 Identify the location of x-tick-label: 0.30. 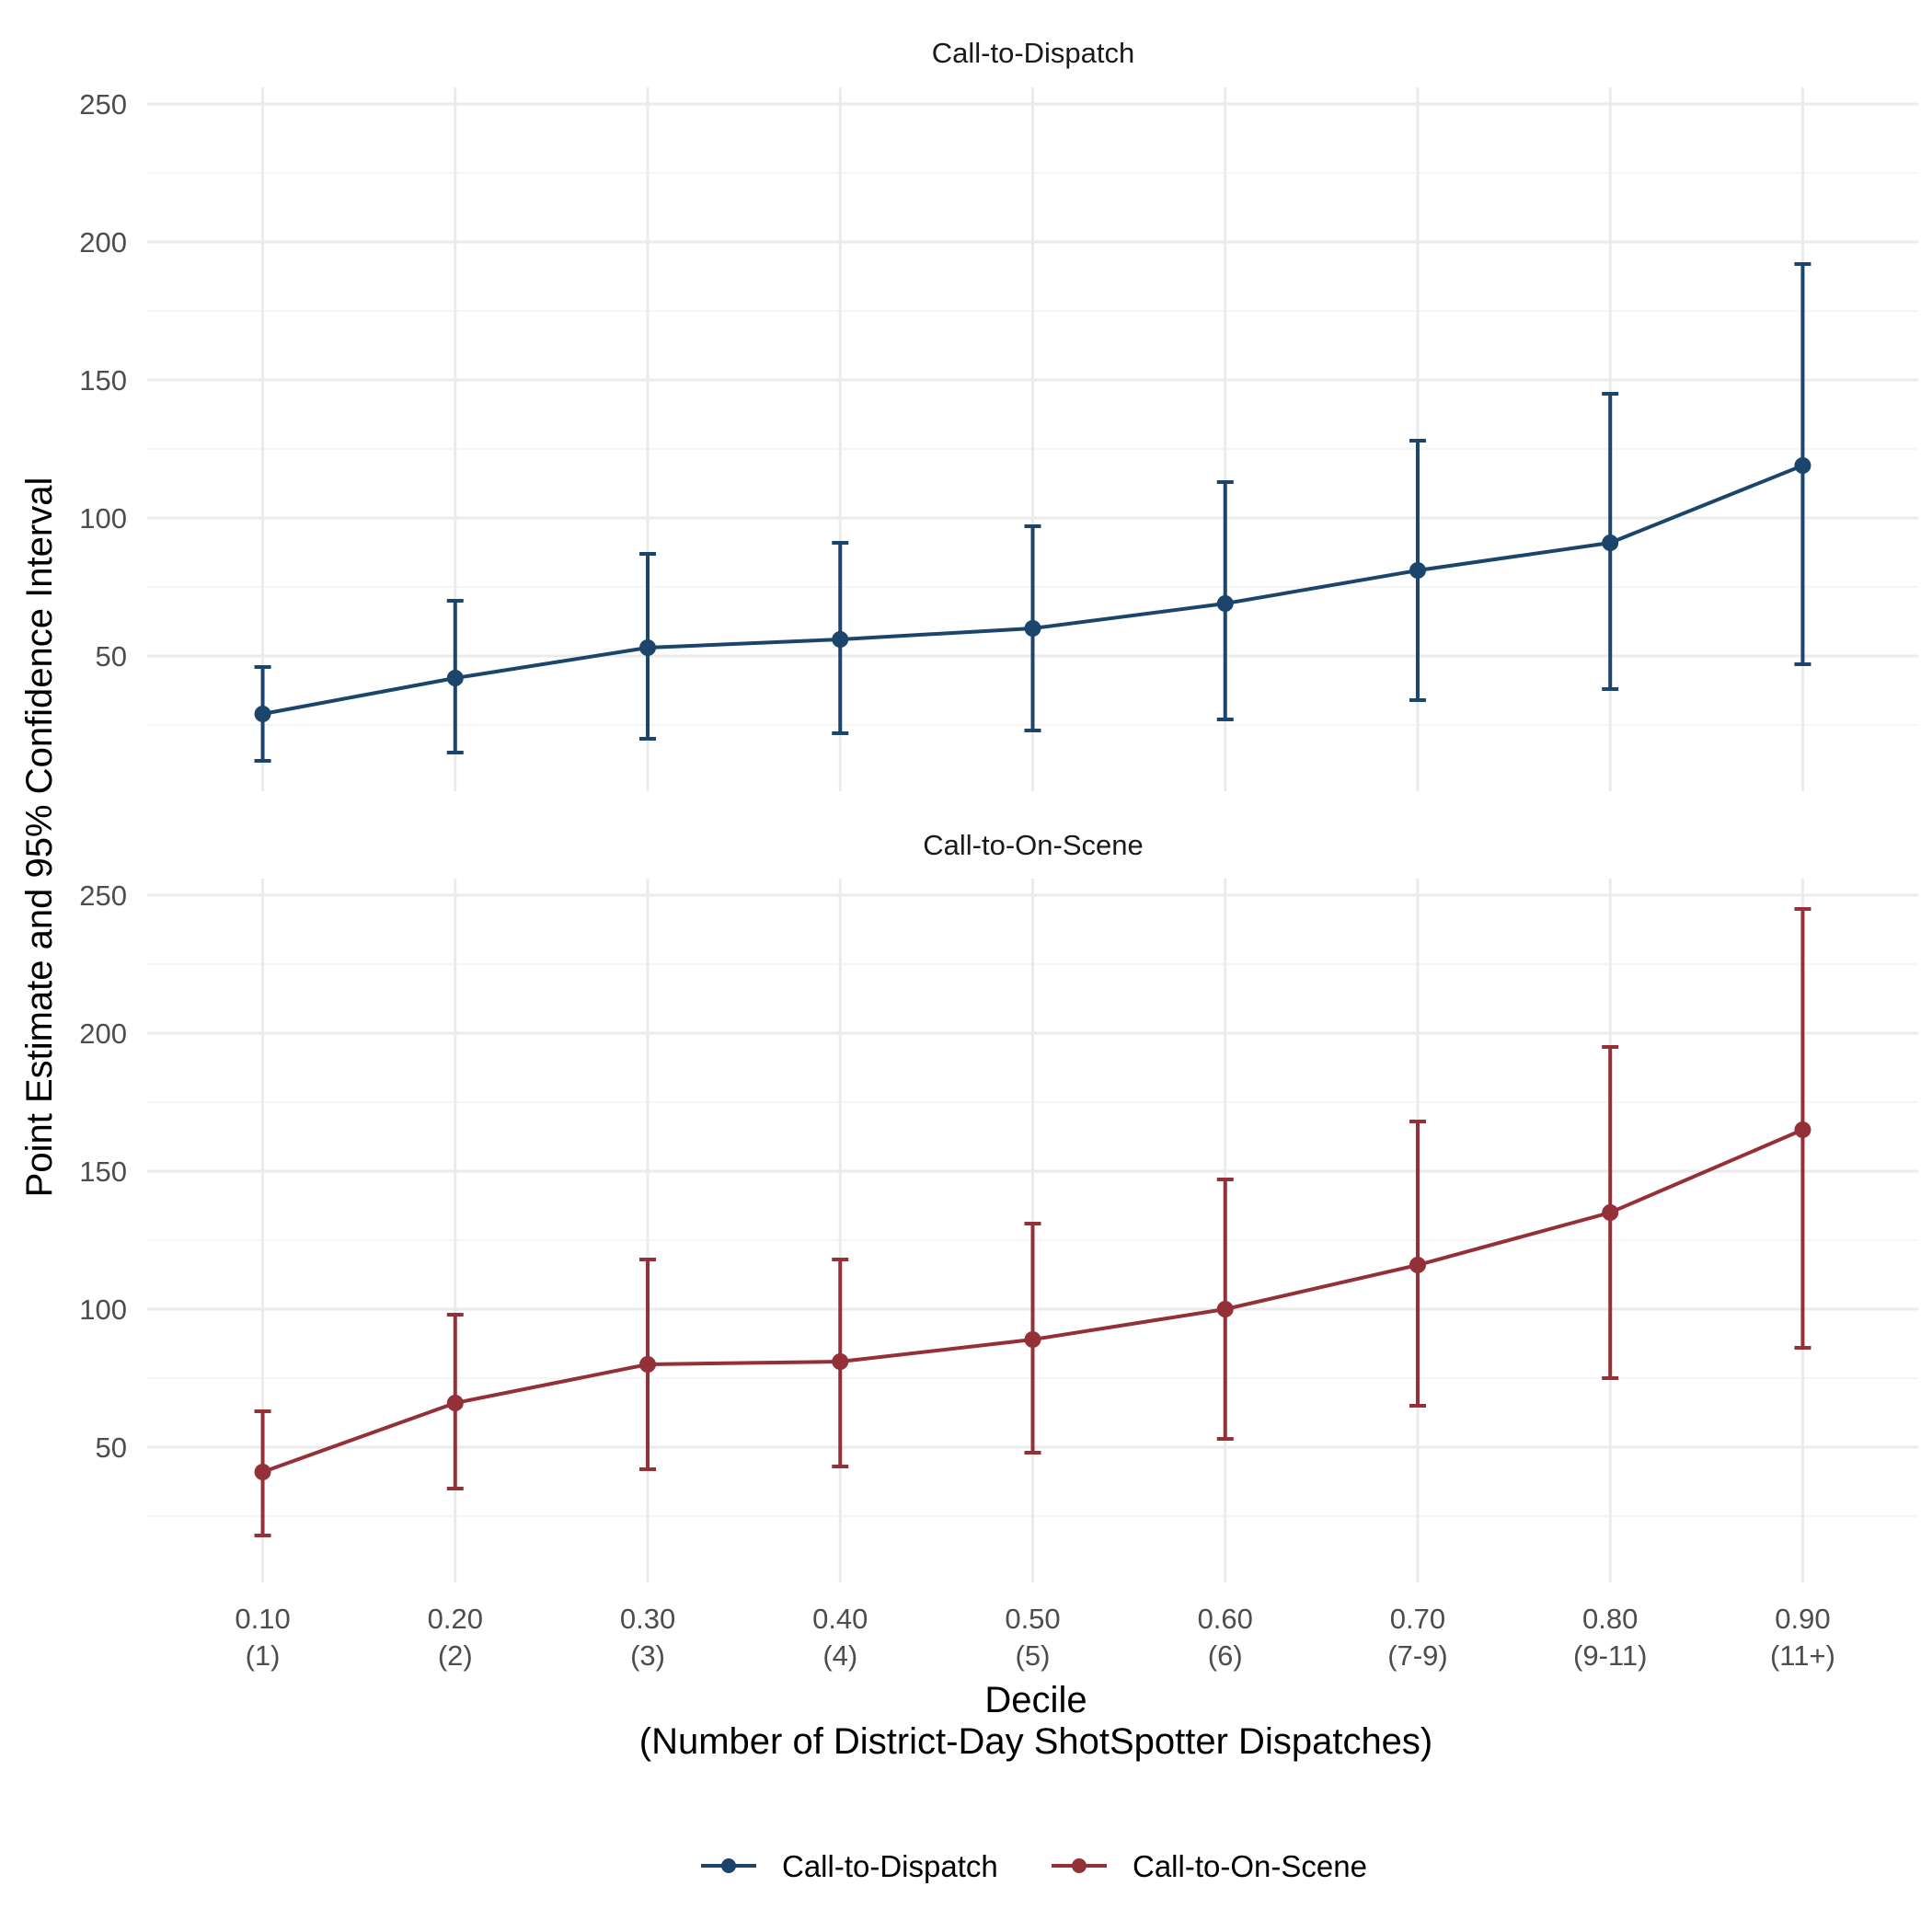
(647, 1619).